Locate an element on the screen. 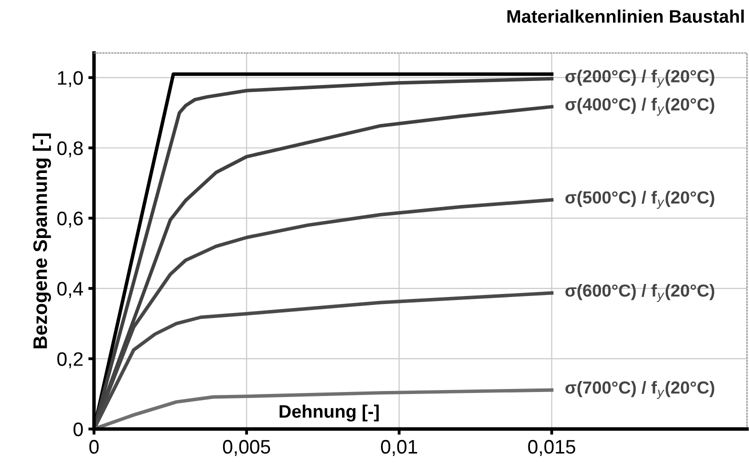  series-label: σ(600°C) / f$_{y}$(20°C) is located at coordinates (639, 293).